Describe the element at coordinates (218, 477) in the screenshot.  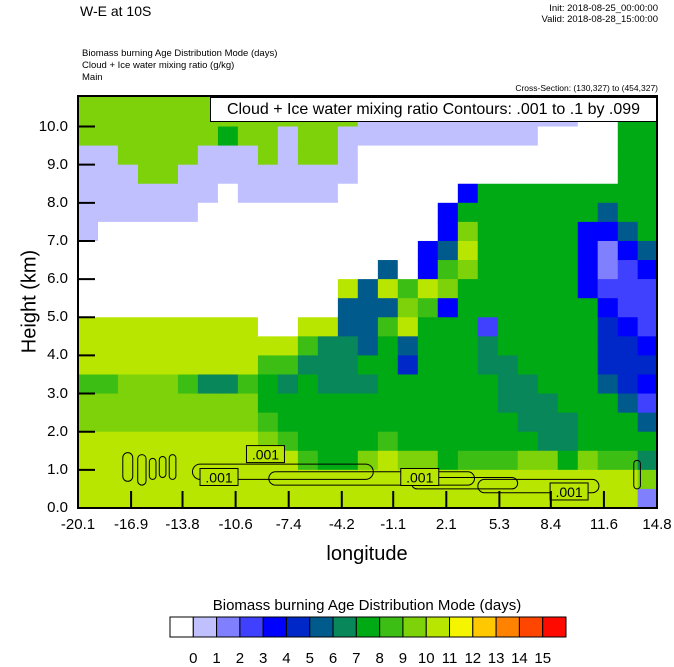
I see `contour-label: .001` at that location.